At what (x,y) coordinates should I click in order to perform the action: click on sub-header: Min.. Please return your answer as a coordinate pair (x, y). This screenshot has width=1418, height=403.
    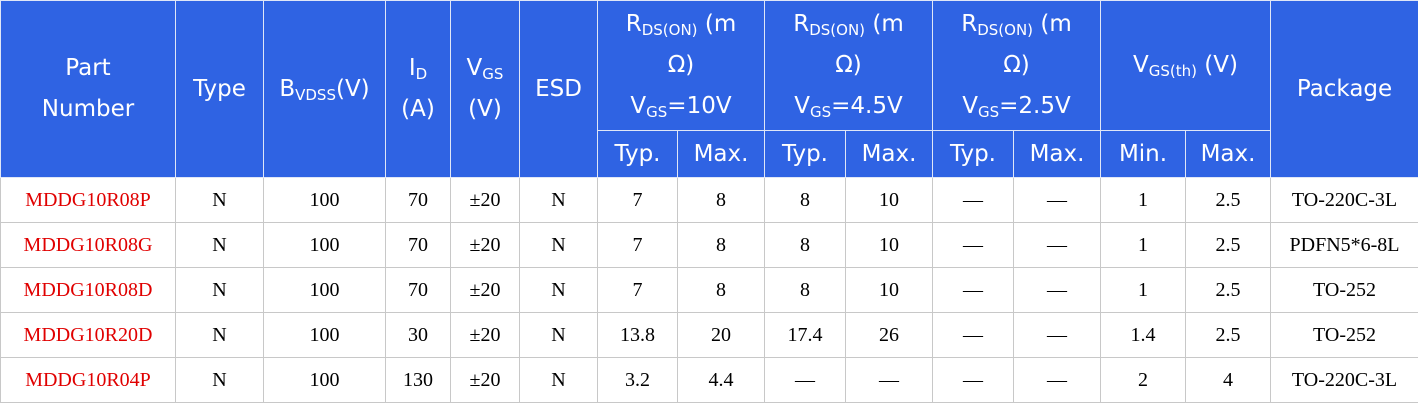
    Looking at the image, I should click on (1143, 154).